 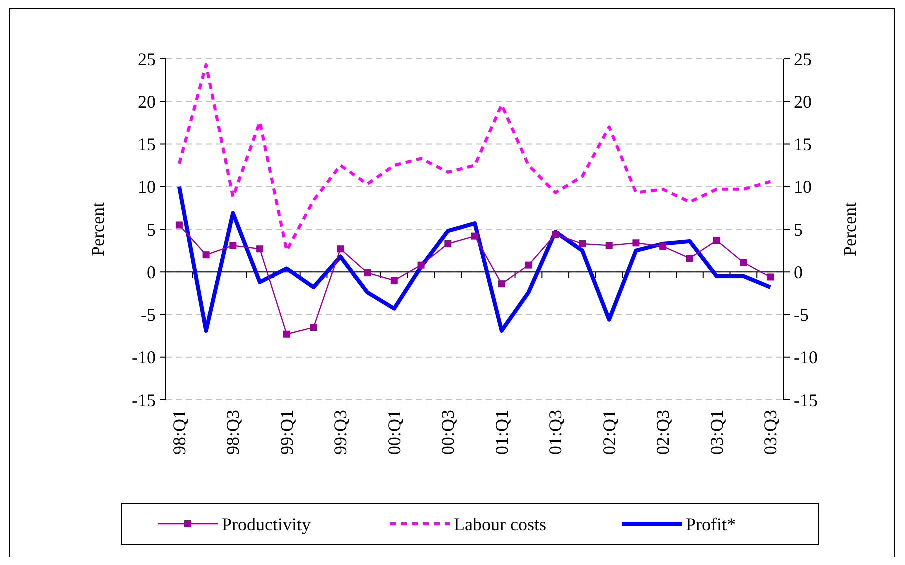 What do you see at coordinates (151, 230) in the screenshot?
I see `y-tick-label: 5` at bounding box center [151, 230].